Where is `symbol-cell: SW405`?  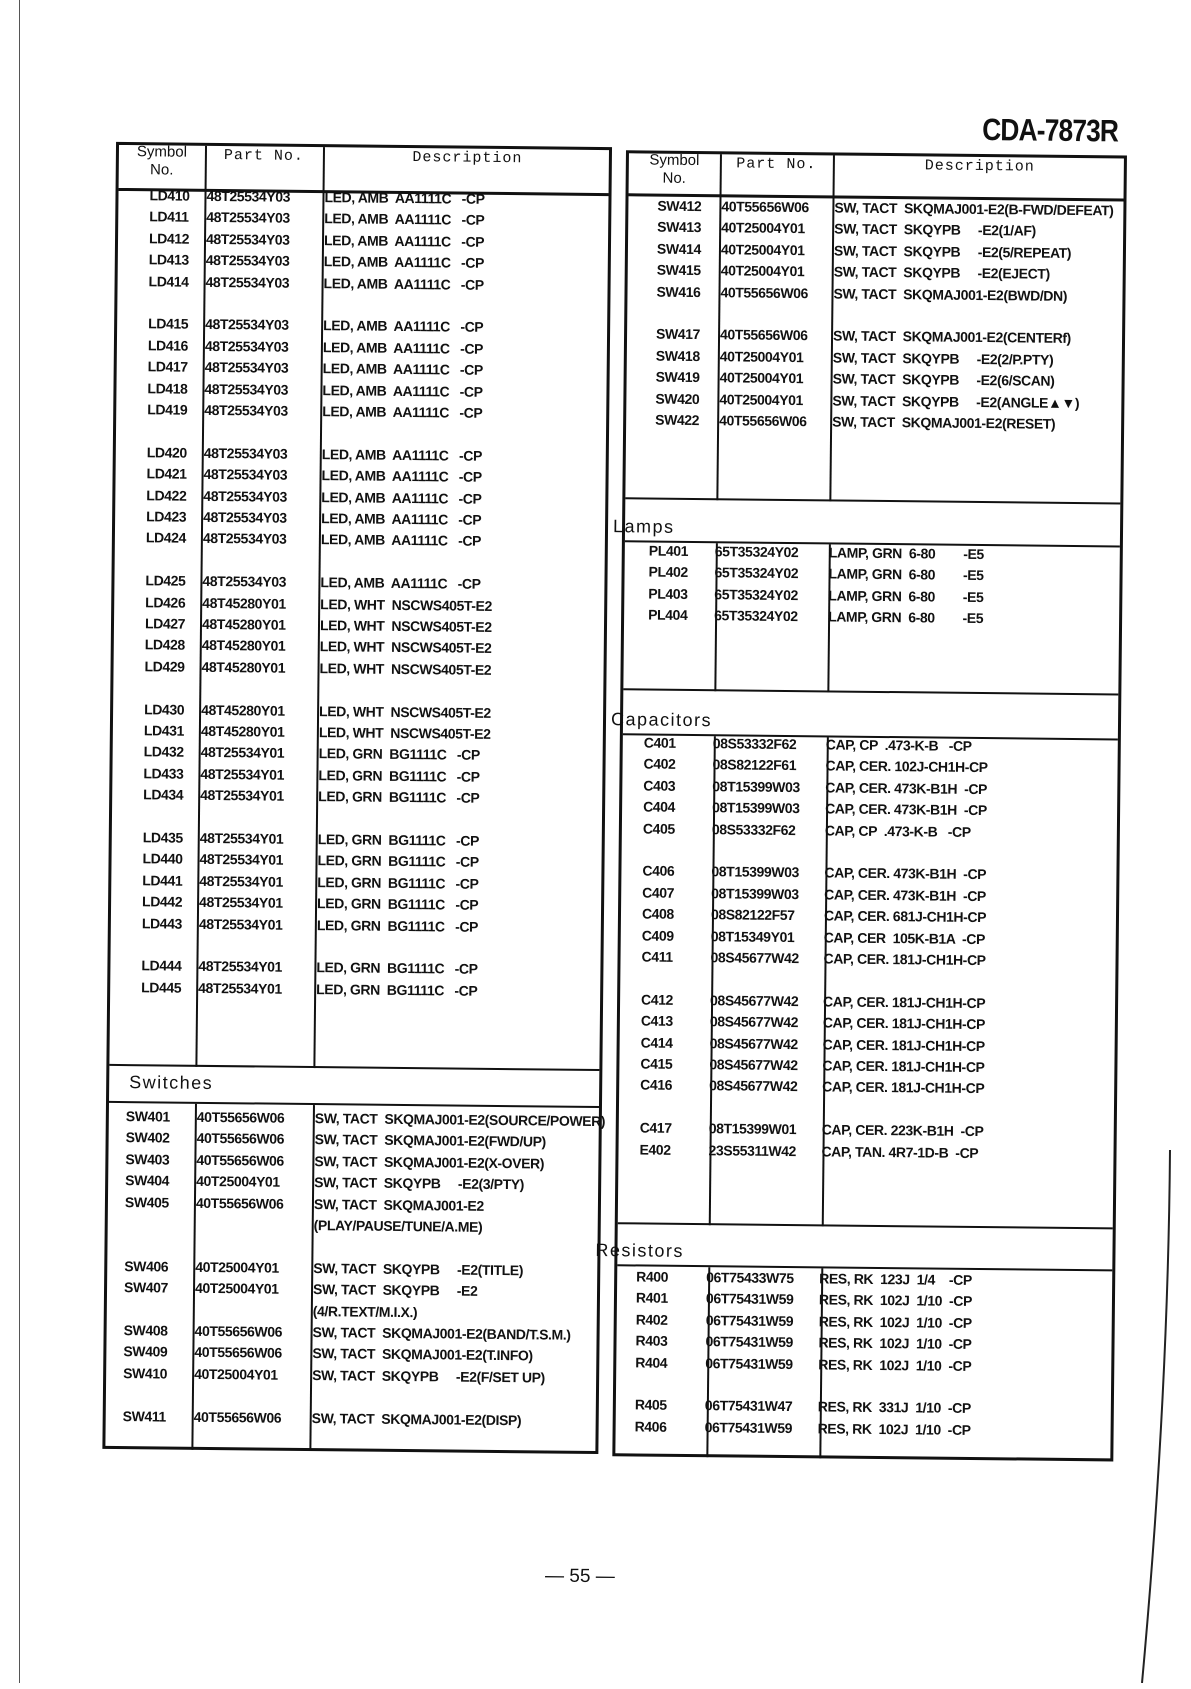 symbol-cell: SW405 is located at coordinates (147, 1202).